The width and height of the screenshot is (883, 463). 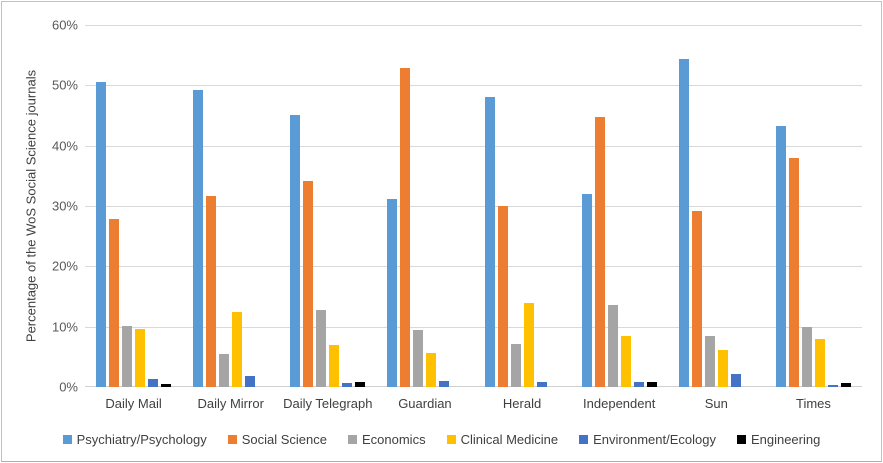 What do you see at coordinates (599, 251) in the screenshot?
I see `bar-social-science-independent` at bounding box center [599, 251].